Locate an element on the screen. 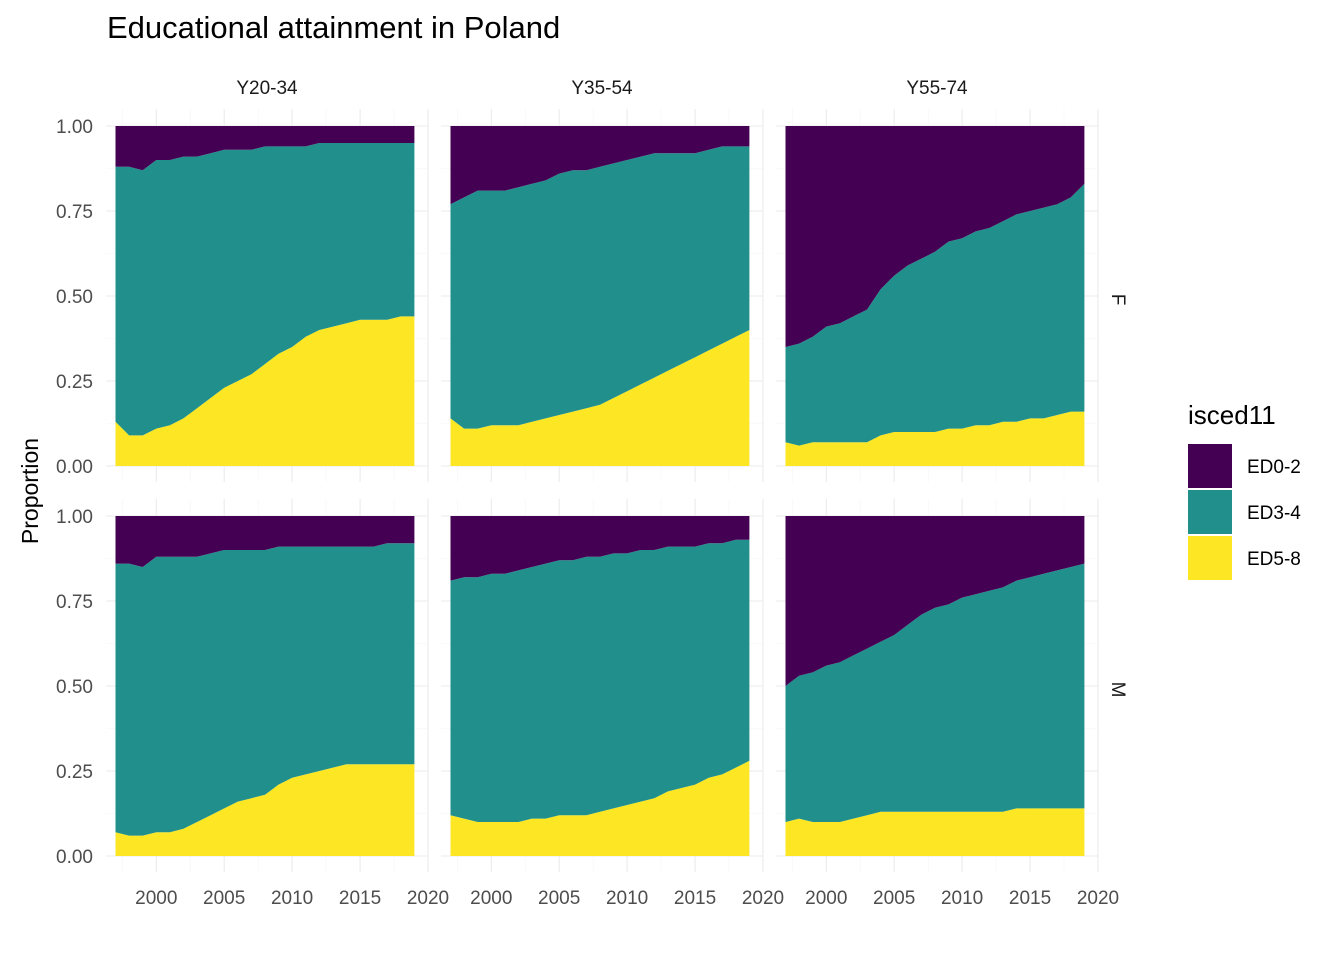 The width and height of the screenshot is (1344, 960). column-strip-label: Y35-54 is located at coordinates (602, 88).